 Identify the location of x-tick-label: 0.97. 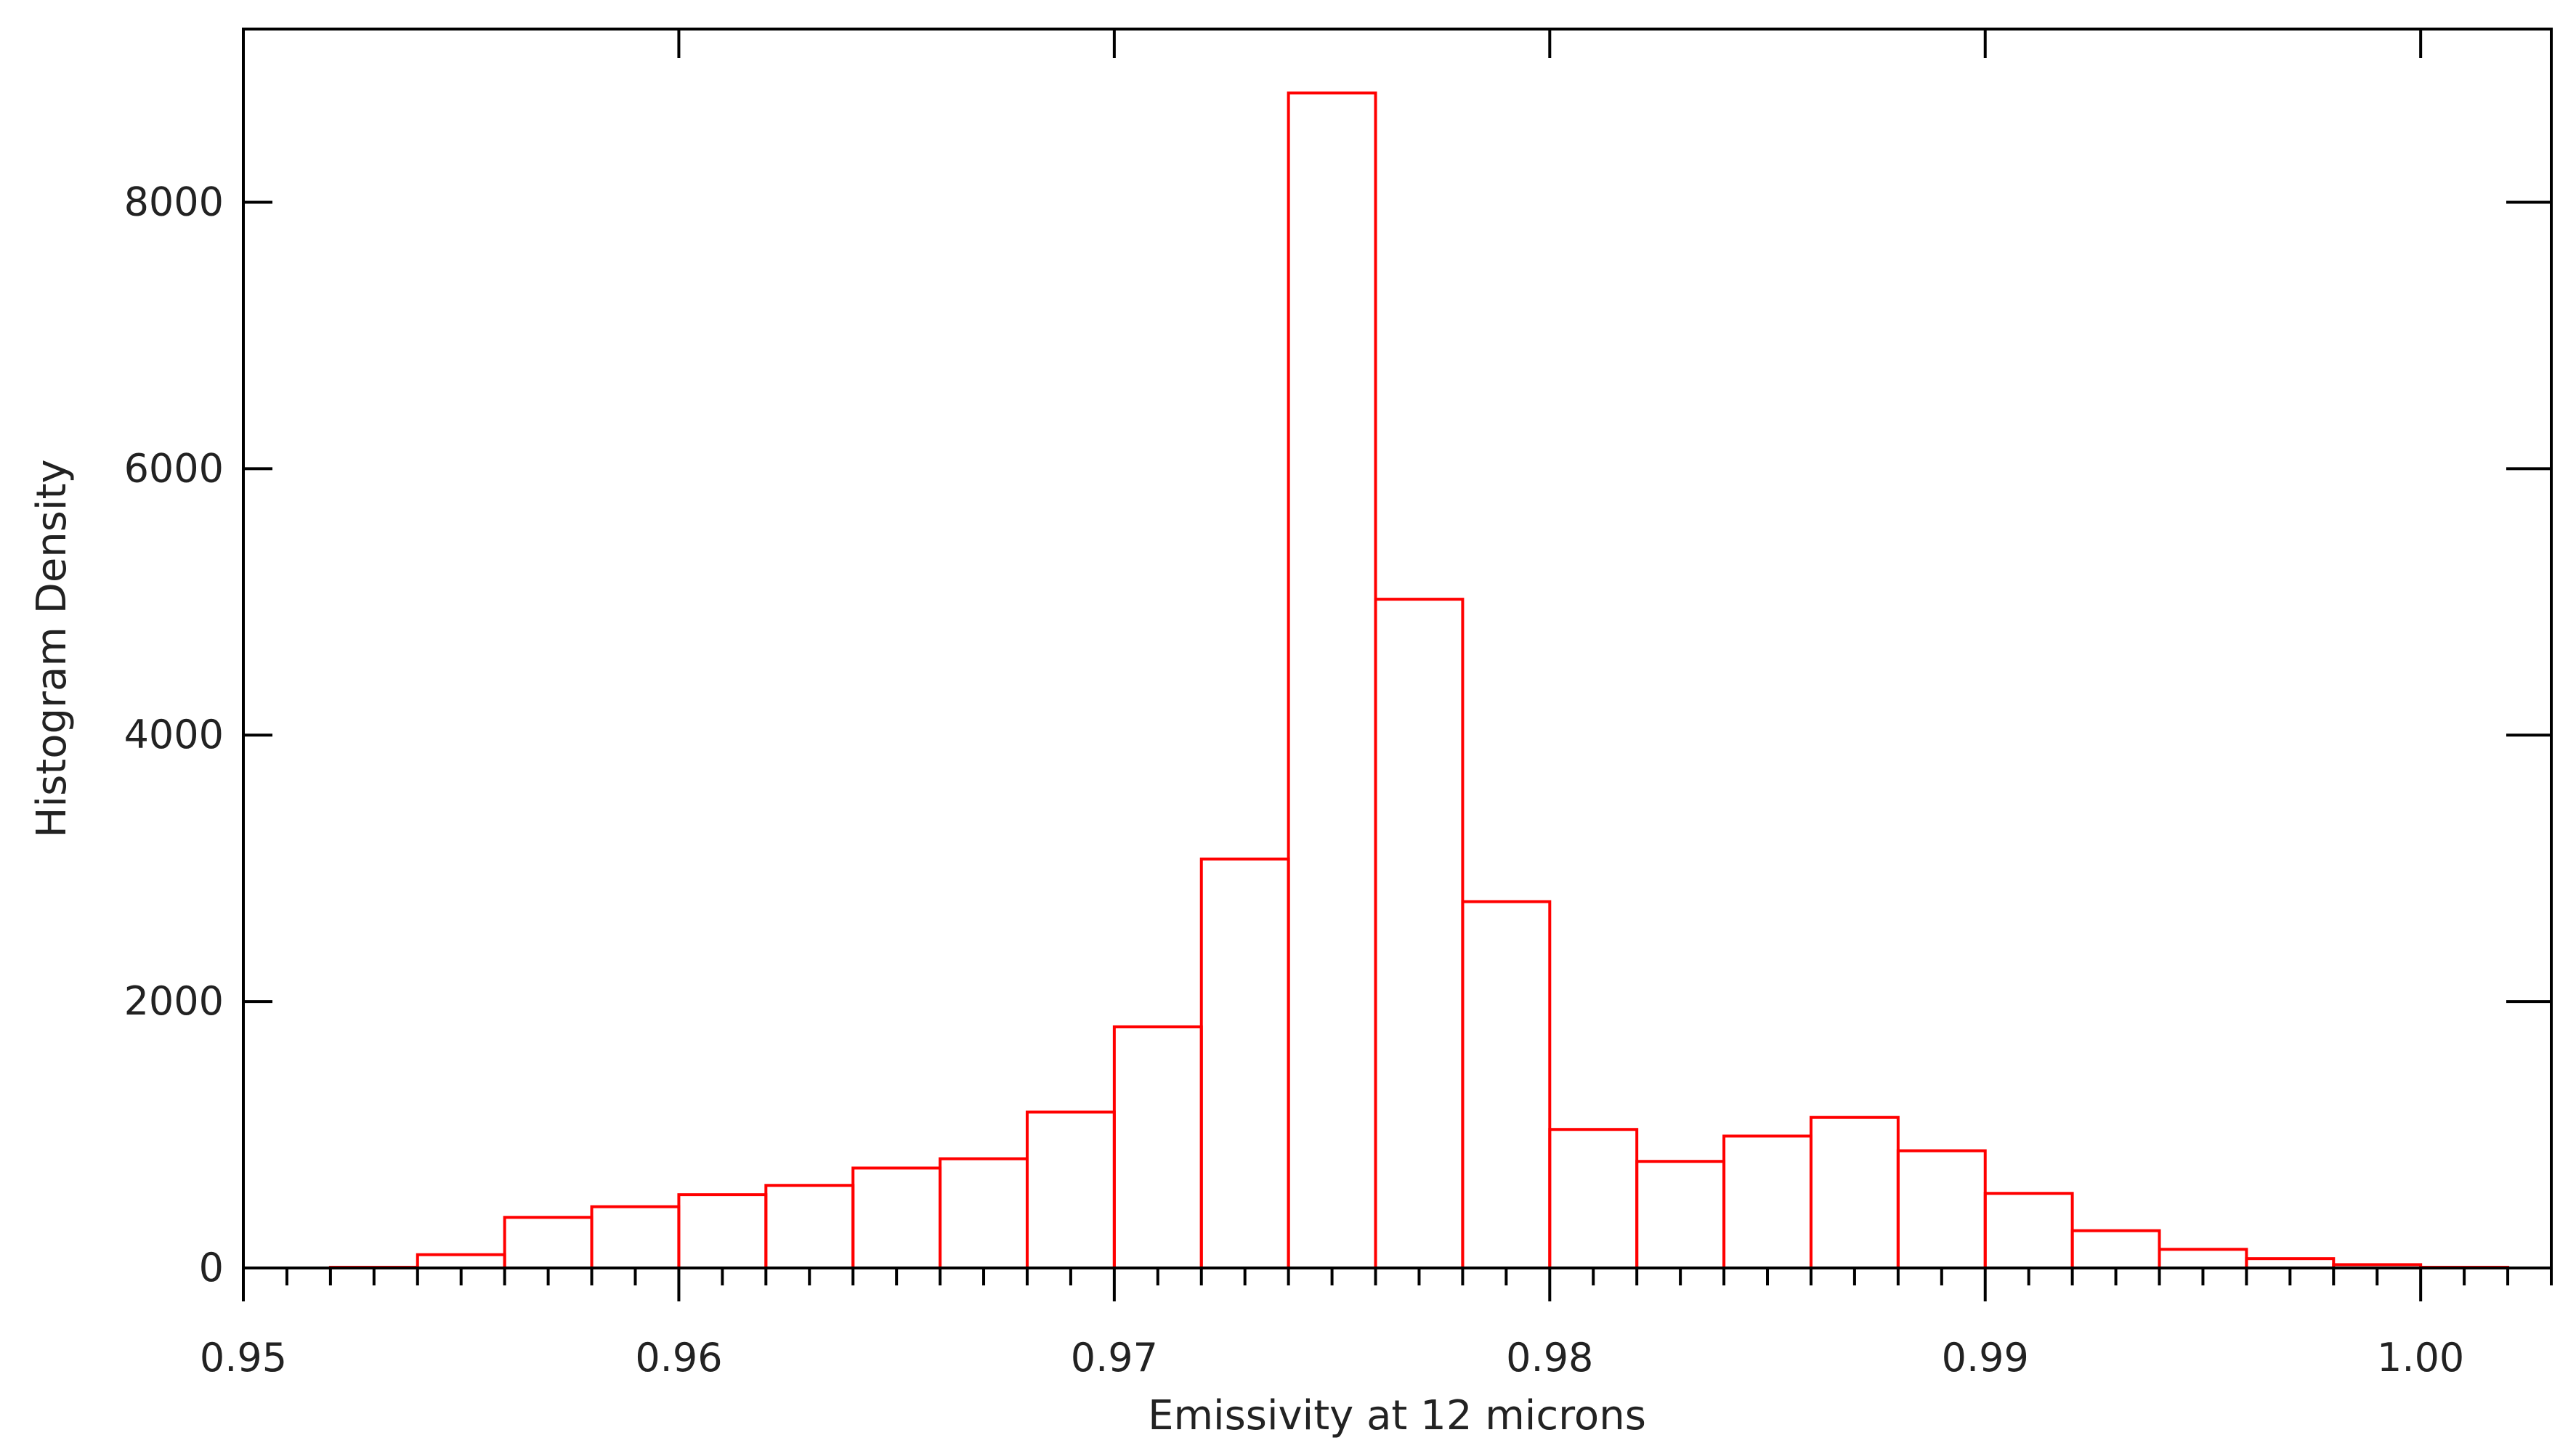
(1114, 1358).